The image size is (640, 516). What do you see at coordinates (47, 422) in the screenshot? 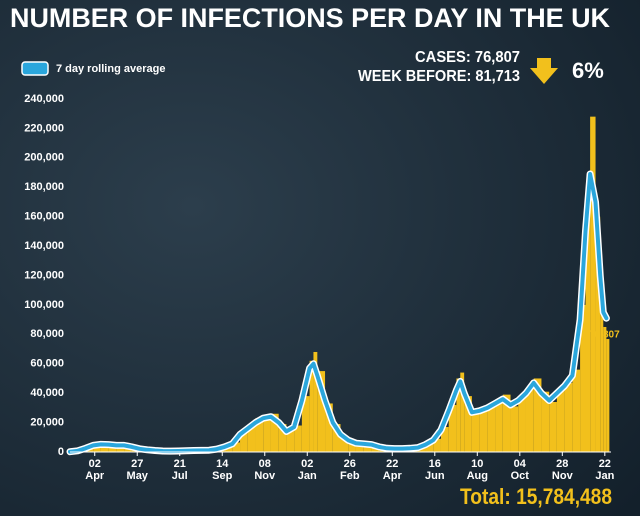
I see `y-tick-label: 20,000` at bounding box center [47, 422].